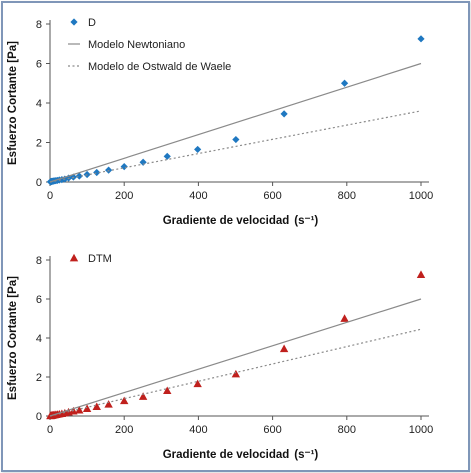 The height and width of the screenshot is (473, 471). I want to click on legend-label: Modelo Newtoniano, so click(136, 45).